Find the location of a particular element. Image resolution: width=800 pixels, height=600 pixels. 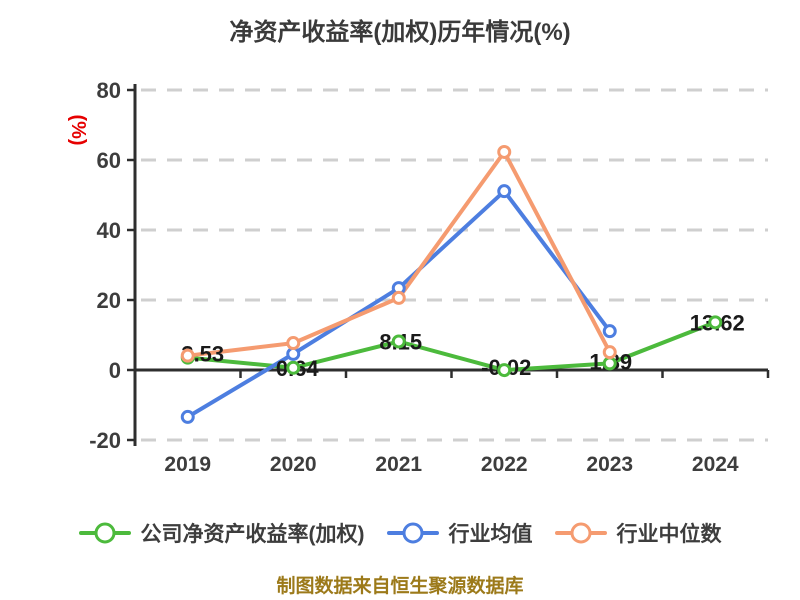

x-tick-label-2020: 2020 is located at coordinates (293, 464).